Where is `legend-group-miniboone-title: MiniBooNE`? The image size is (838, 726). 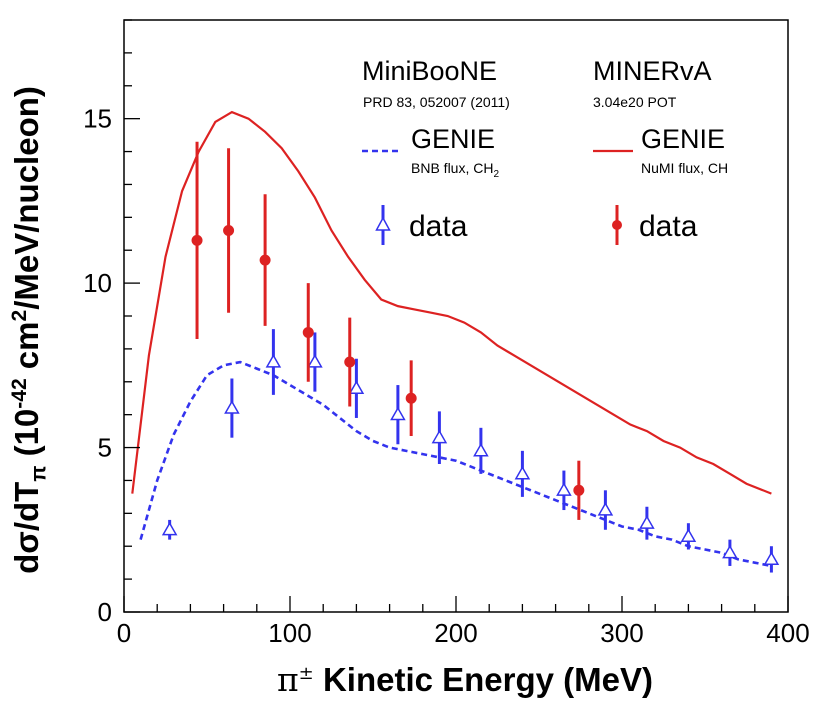
legend-group-miniboone-title: MiniBooNE is located at coordinates (430, 71).